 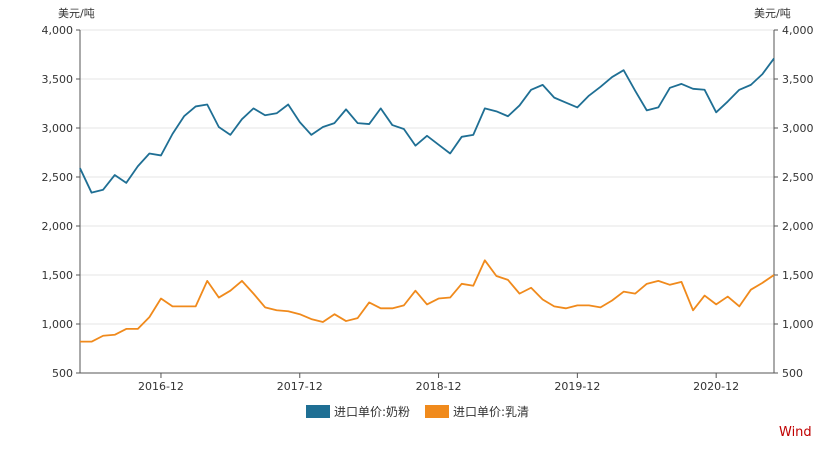 What do you see at coordinates (716, 386) in the screenshot?
I see `x-tick-label: 2020-12` at bounding box center [716, 386].